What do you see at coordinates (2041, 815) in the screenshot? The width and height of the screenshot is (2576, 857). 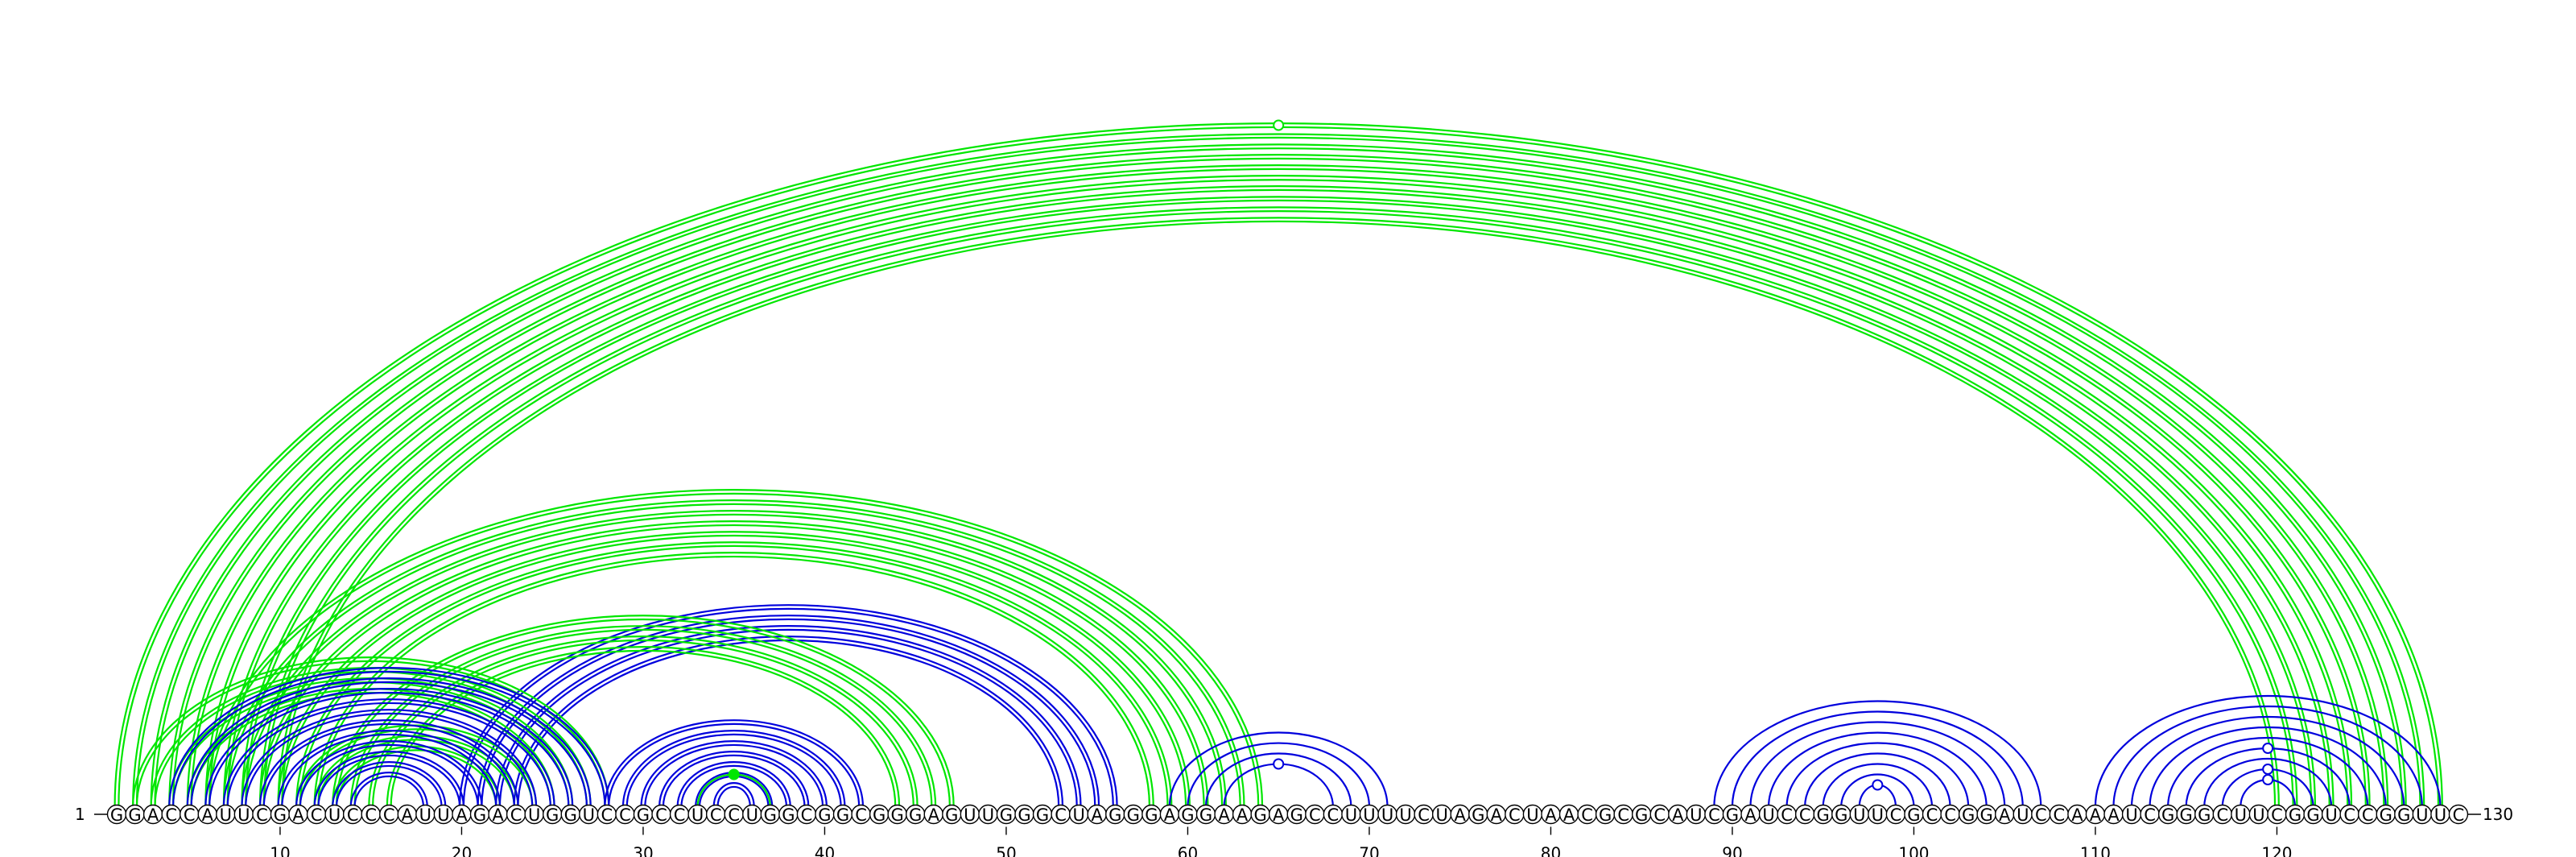 I see `nucleotide-107: C` at bounding box center [2041, 815].